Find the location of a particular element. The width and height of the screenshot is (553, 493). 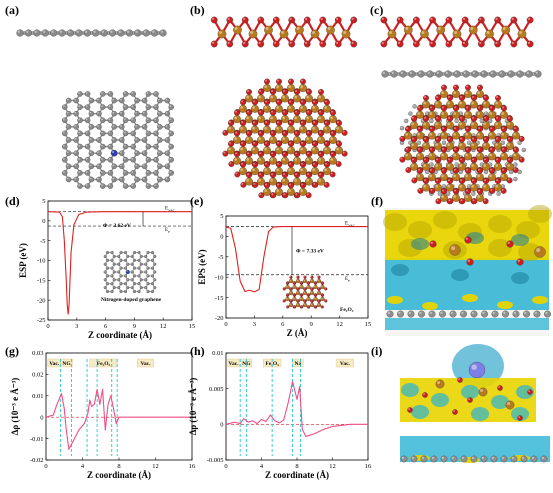

region-box is located at coordinates (233, 363).